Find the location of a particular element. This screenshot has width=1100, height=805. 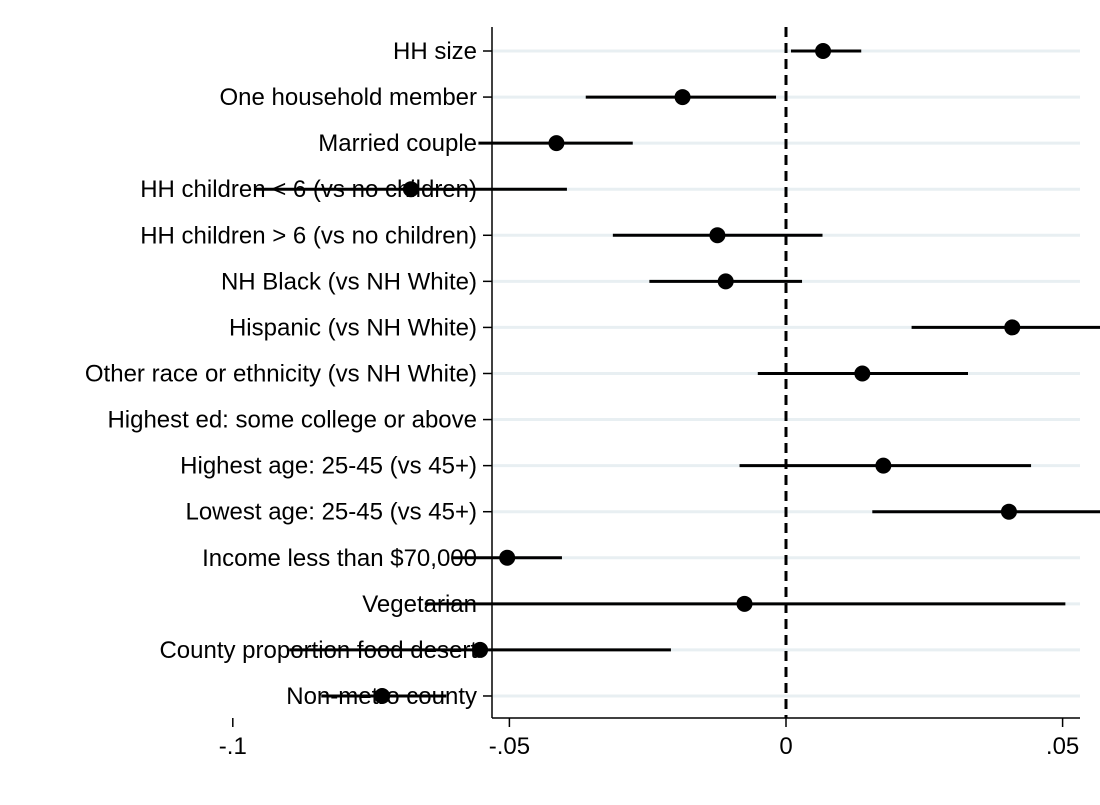

category-label: Hispanic (vs NH White) is located at coordinates (353, 327).